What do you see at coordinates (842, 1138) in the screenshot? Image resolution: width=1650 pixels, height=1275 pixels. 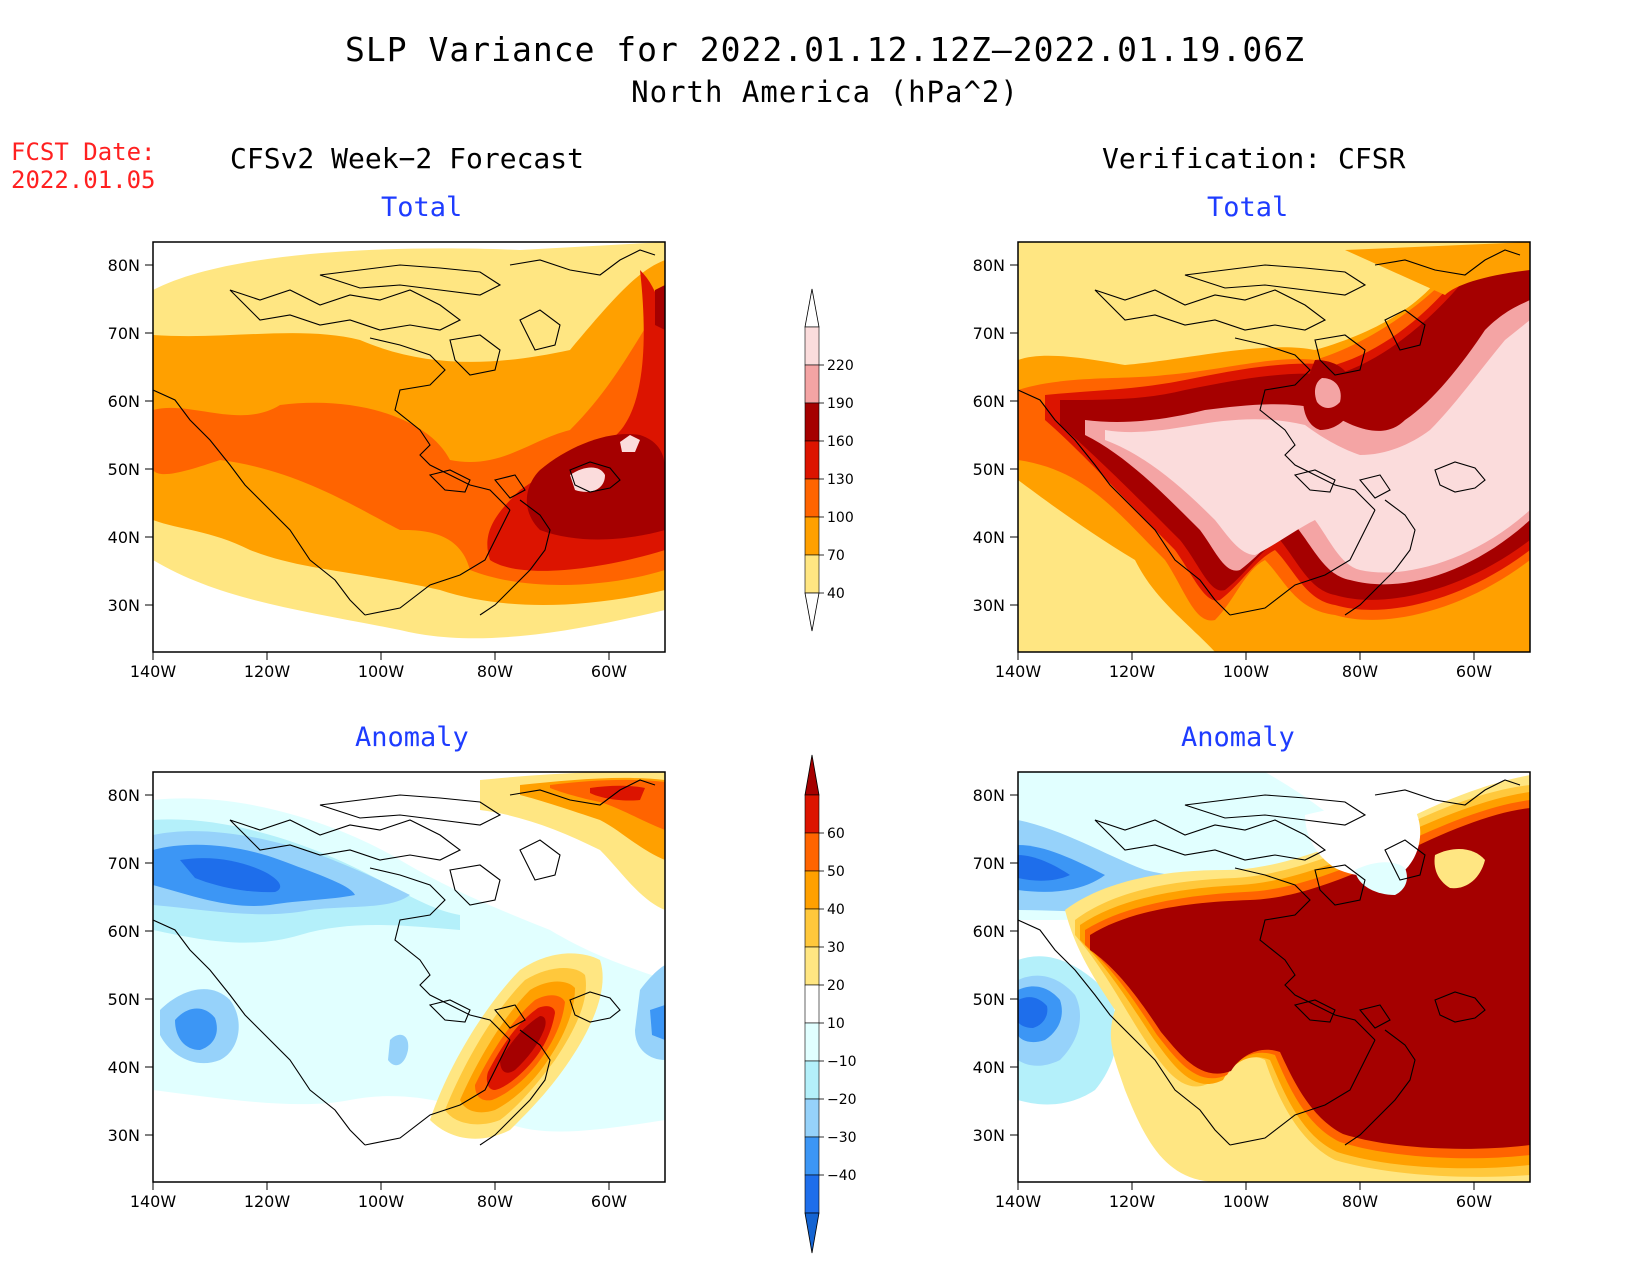 I see `colorbar-anomaly-label: −30` at bounding box center [842, 1138].